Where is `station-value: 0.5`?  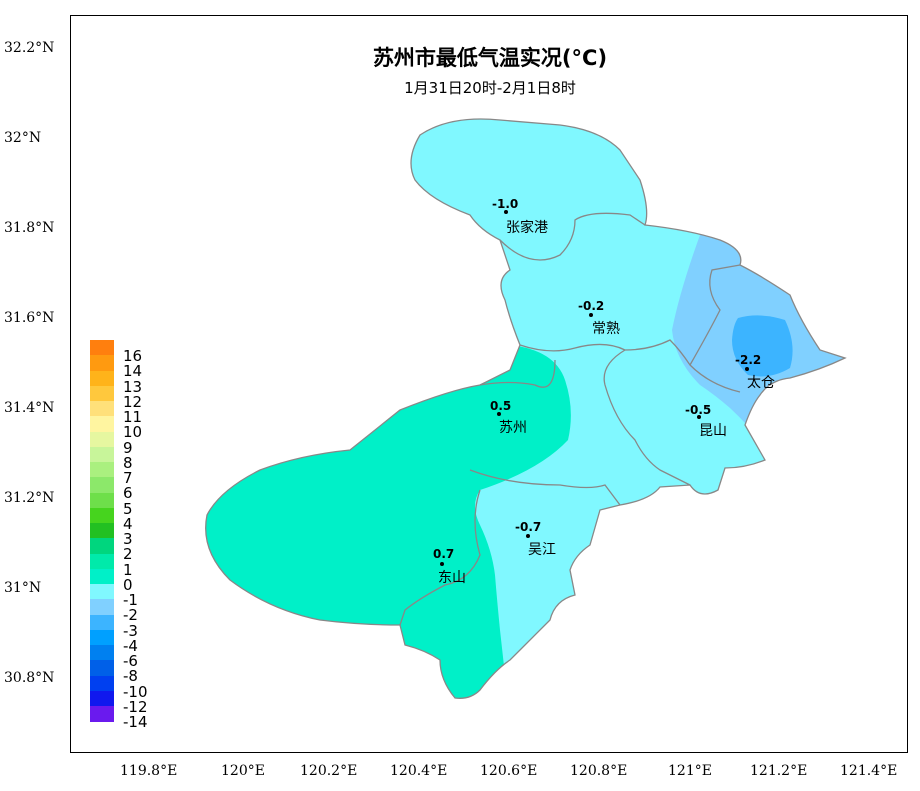 station-value: 0.5 is located at coordinates (501, 406).